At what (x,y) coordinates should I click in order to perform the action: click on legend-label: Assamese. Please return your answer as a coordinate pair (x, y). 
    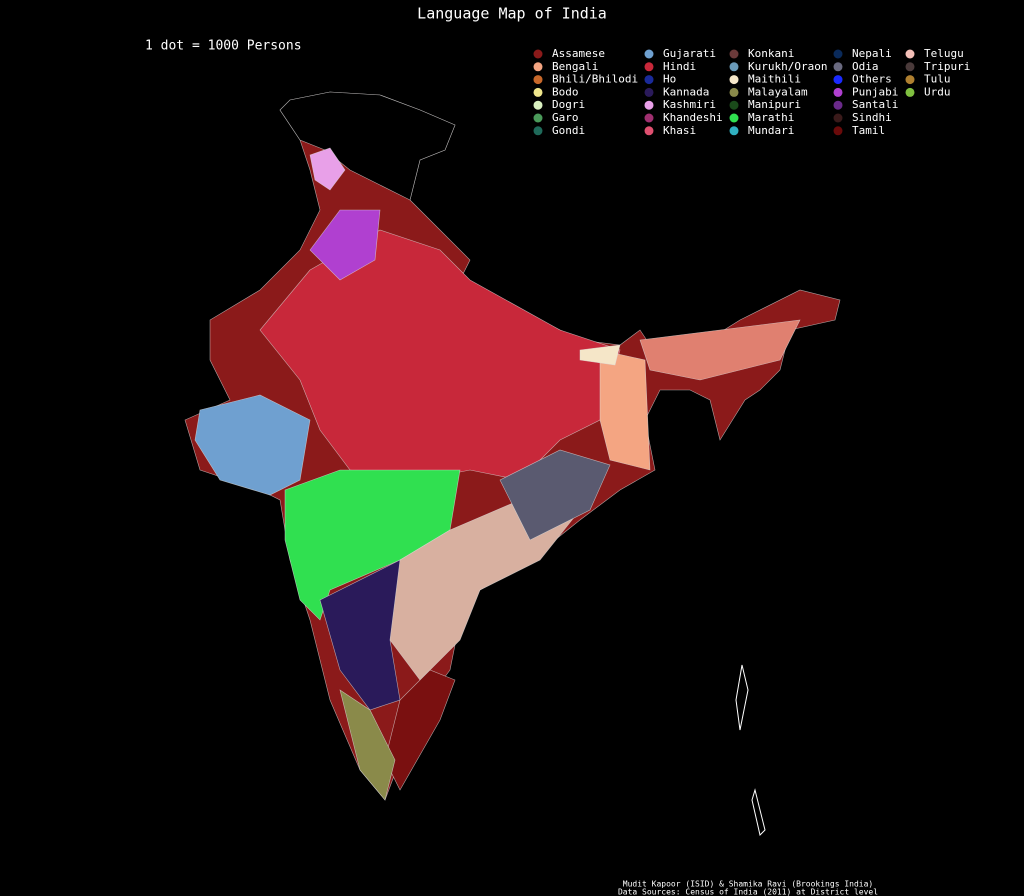
    Looking at the image, I should click on (578, 53).